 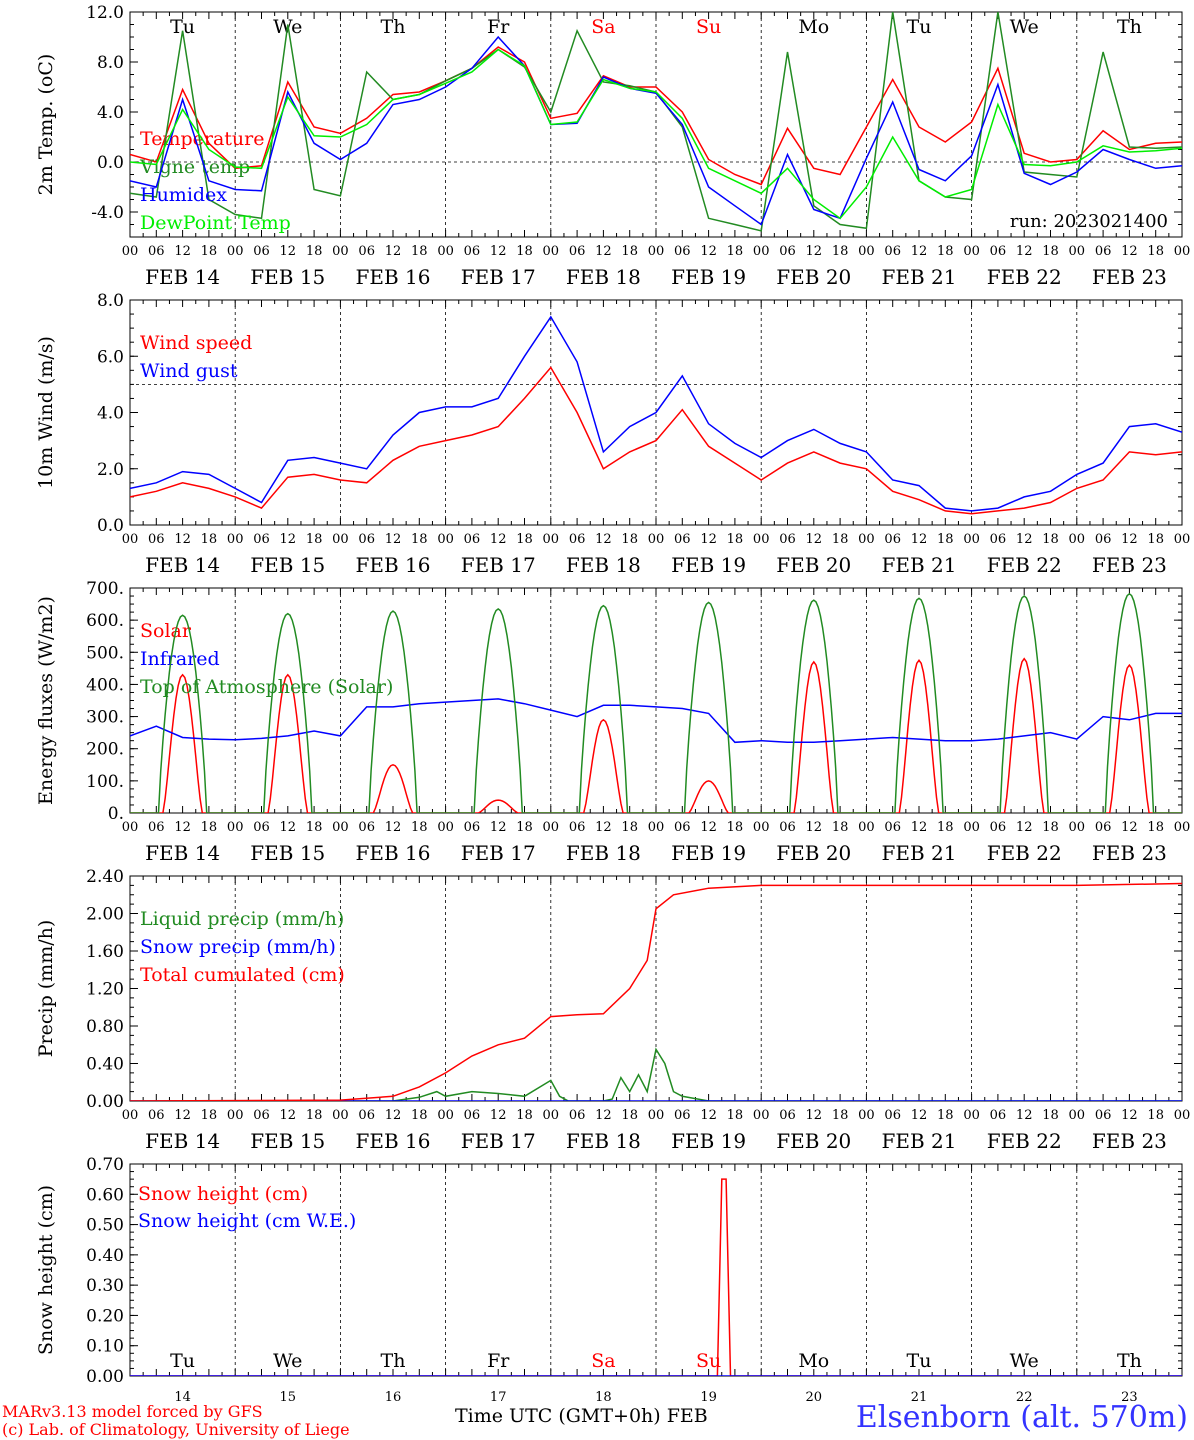 What do you see at coordinates (708, 1397) in the screenshot?
I see `day-number-label: 19` at bounding box center [708, 1397].